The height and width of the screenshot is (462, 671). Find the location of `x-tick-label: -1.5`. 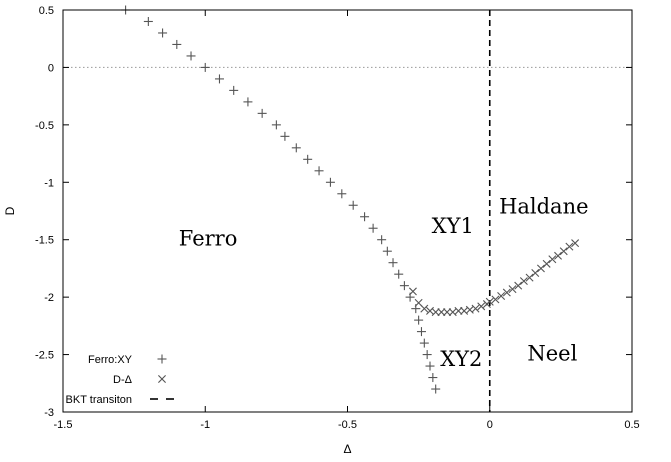

x-tick-label: -1.5 is located at coordinates (63, 425).